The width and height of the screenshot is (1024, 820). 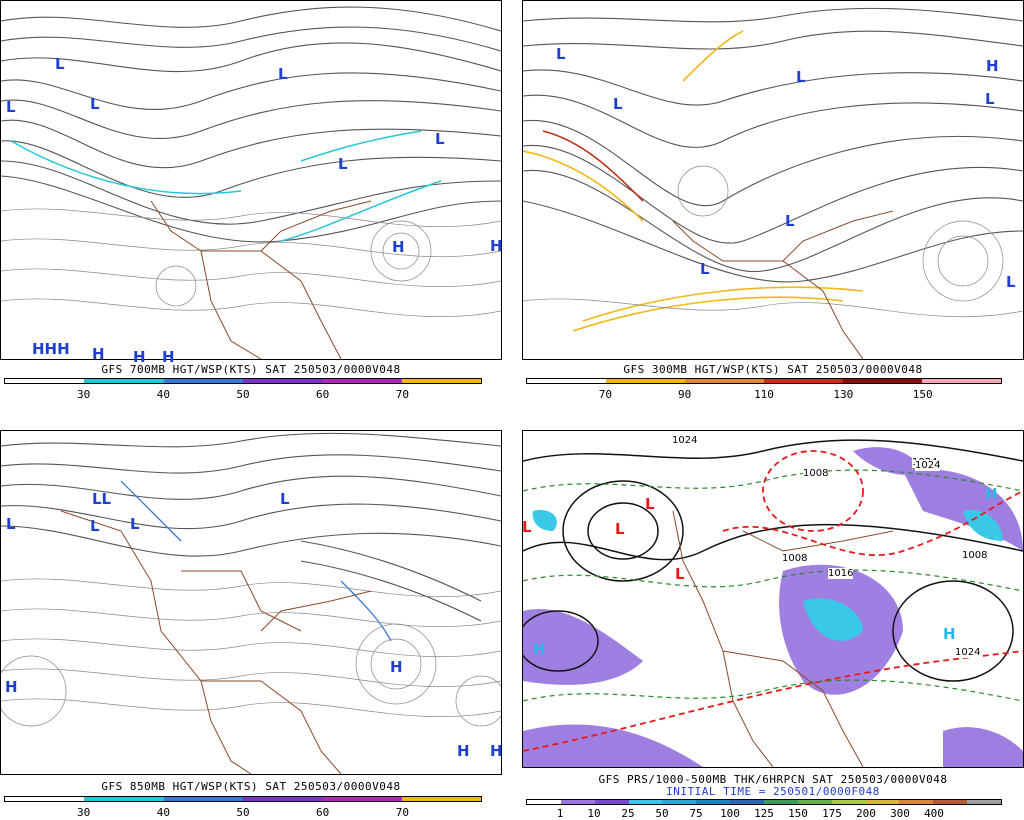 What do you see at coordinates (730, 813) in the screenshot?
I see `colorbar-tick-label: 100` at bounding box center [730, 813].